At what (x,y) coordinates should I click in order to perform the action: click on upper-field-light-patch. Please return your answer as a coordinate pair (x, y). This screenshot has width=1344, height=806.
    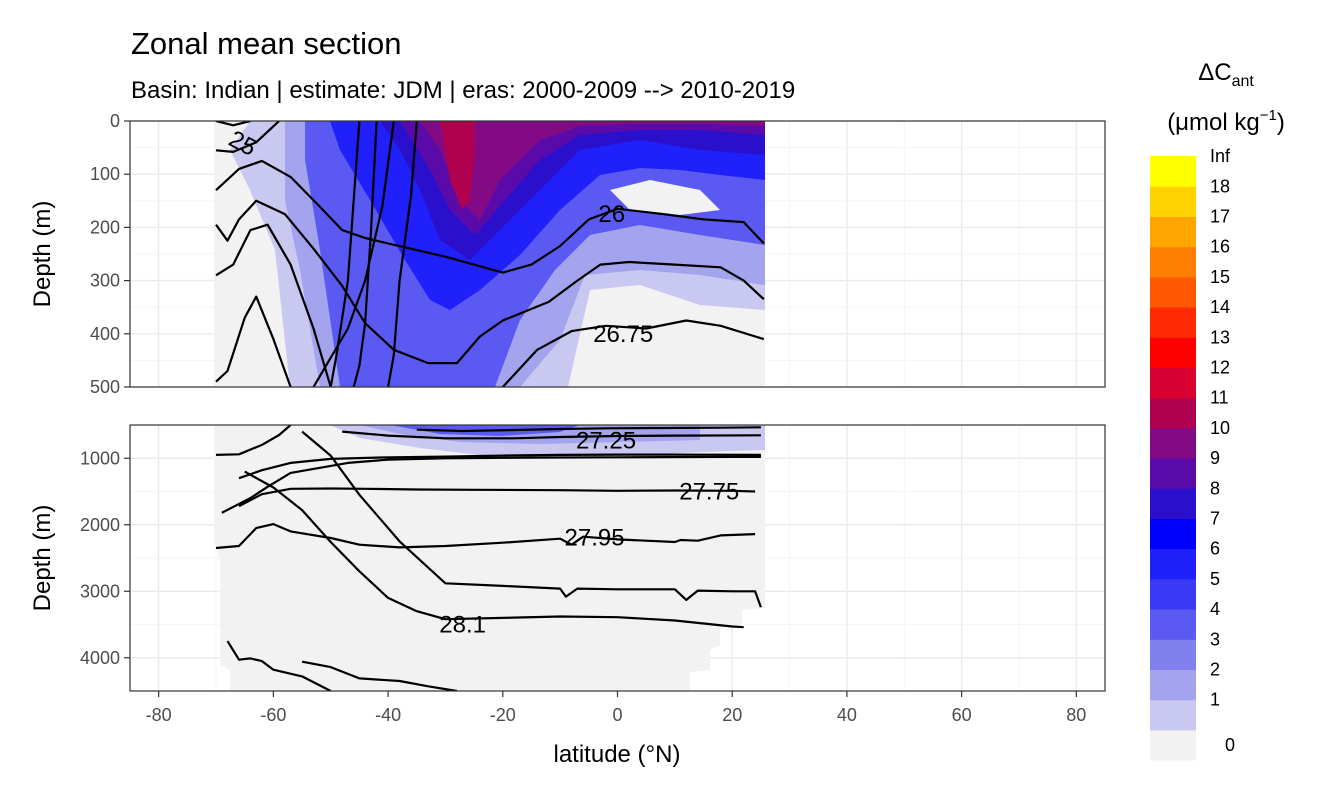
    Looking at the image, I should click on (665, 197).